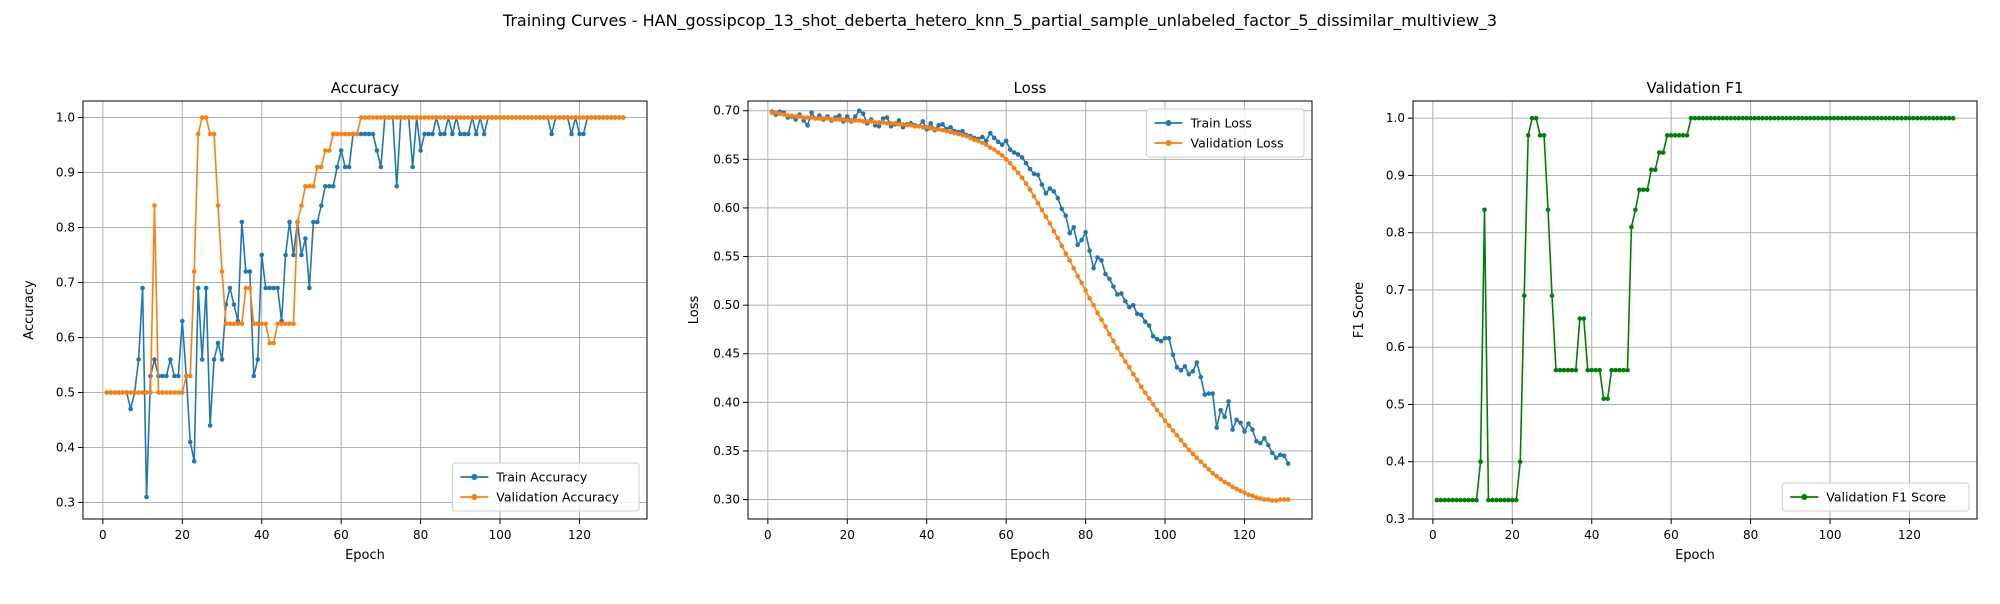 The width and height of the screenshot is (2000, 604). Describe the element at coordinates (545, 487) in the screenshot. I see `legend-box` at that location.